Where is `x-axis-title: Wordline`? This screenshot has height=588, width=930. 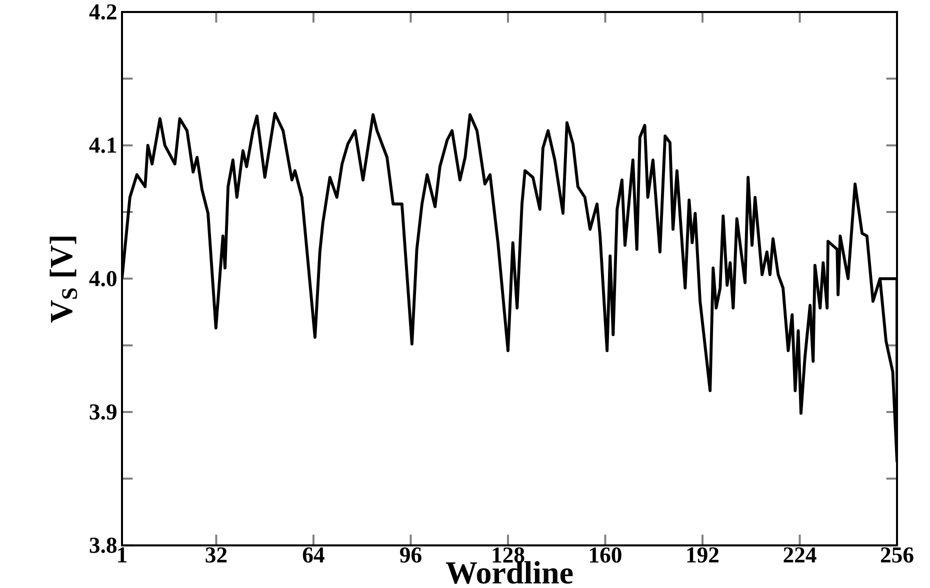
x-axis-title: Wordline is located at coordinates (509, 572).